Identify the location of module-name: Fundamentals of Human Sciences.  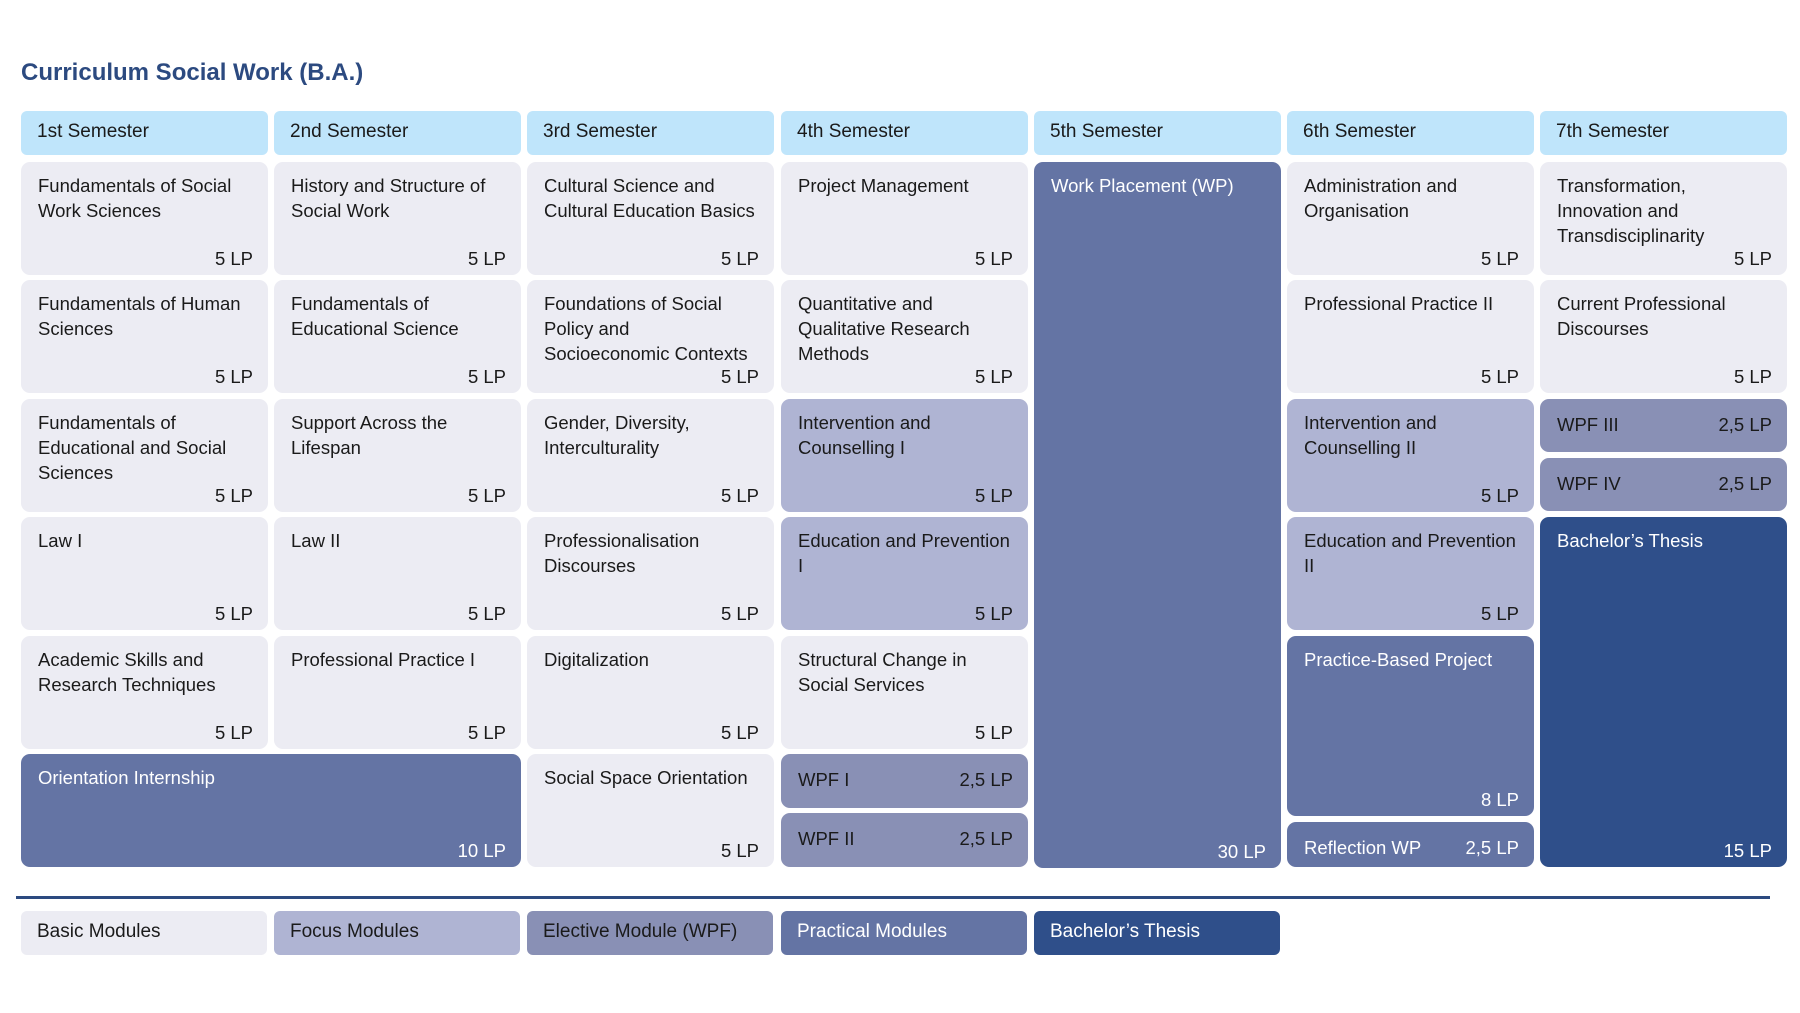
(139, 316).